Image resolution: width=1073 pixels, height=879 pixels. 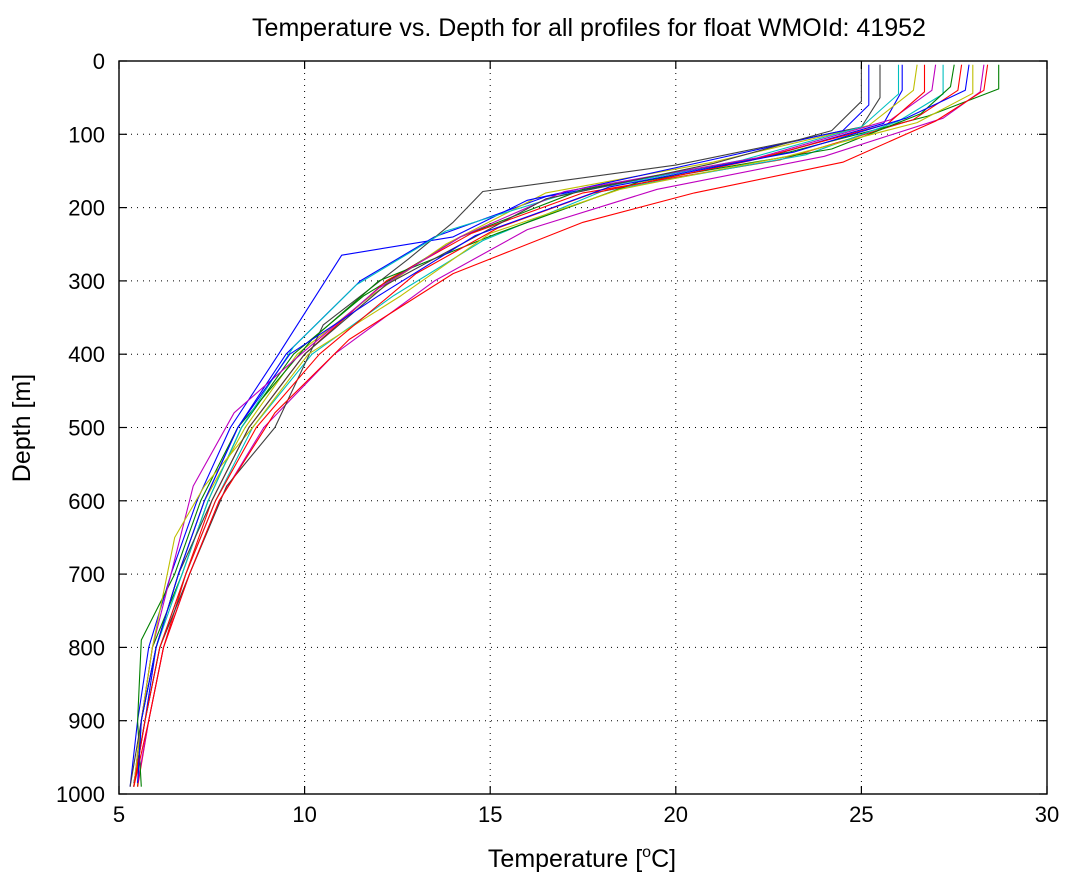 What do you see at coordinates (86, 354) in the screenshot?
I see `y-tick-label: 400` at bounding box center [86, 354].